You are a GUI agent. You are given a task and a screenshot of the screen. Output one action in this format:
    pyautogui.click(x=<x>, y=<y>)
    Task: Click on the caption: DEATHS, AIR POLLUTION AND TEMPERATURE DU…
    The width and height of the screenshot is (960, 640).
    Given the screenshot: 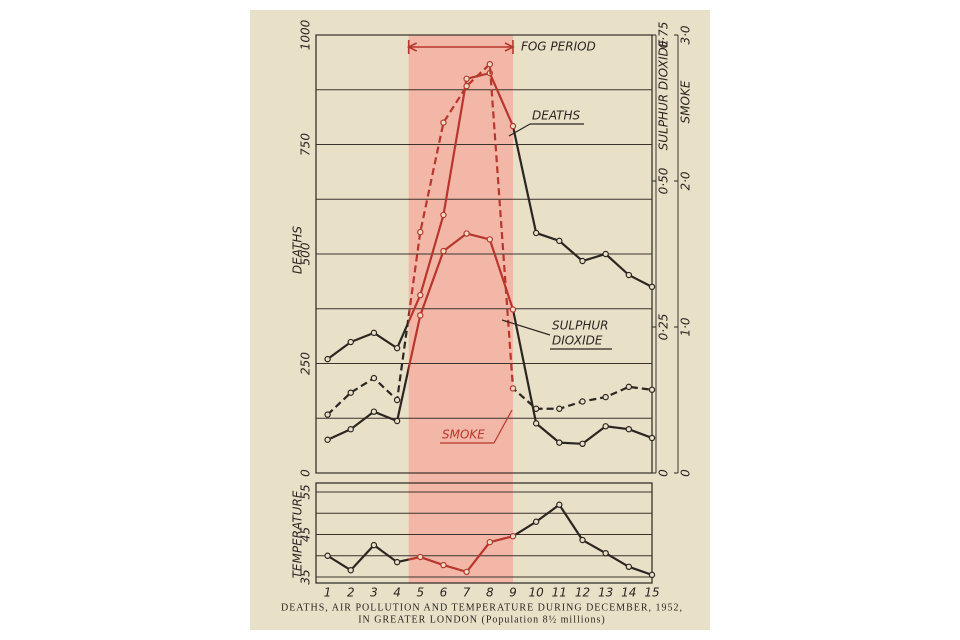 What is the action you would take?
    pyautogui.click(x=482, y=607)
    